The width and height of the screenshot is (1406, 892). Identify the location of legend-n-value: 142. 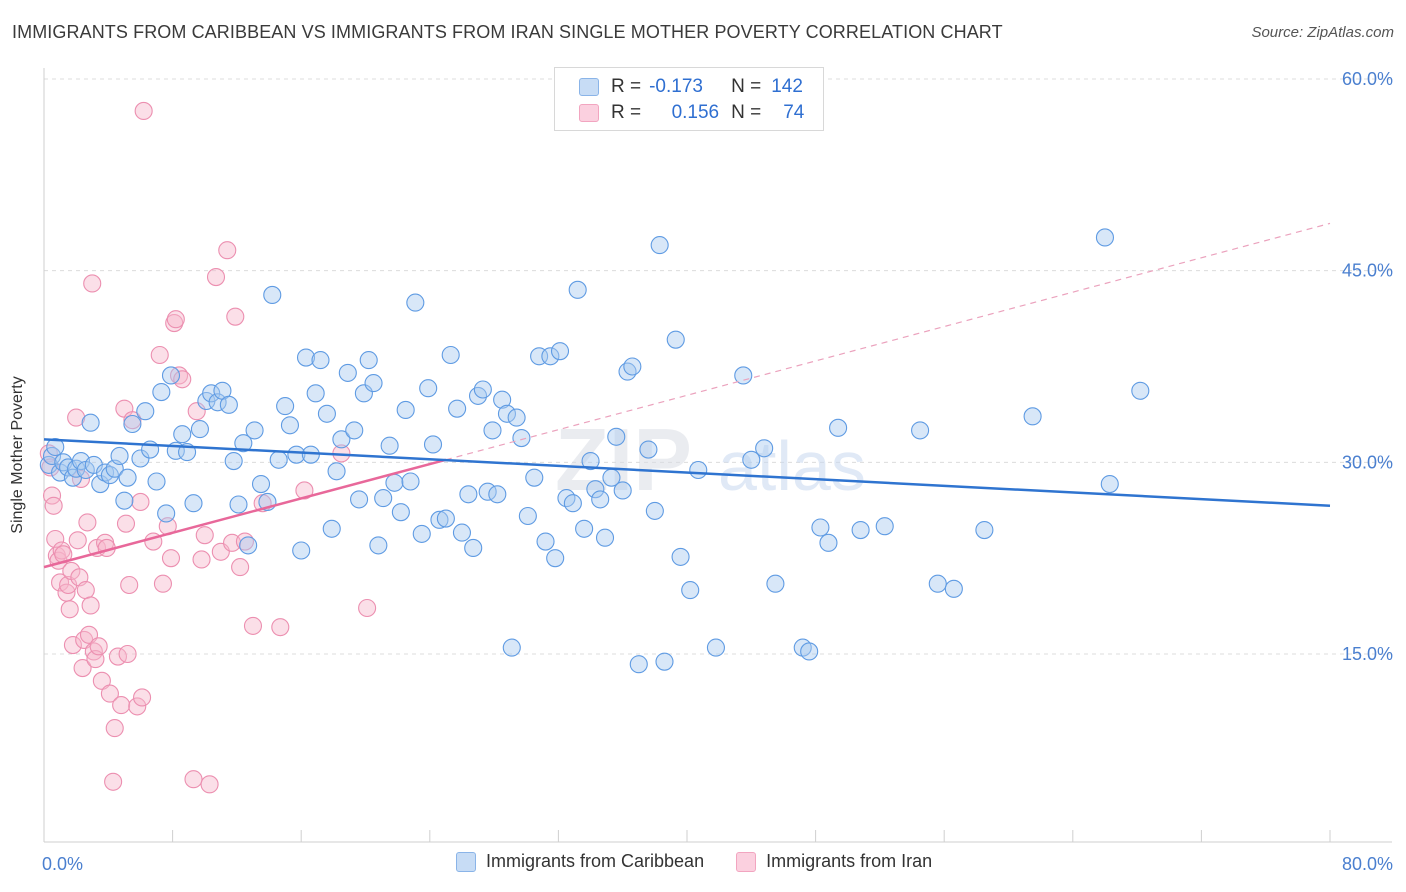
(787, 86).